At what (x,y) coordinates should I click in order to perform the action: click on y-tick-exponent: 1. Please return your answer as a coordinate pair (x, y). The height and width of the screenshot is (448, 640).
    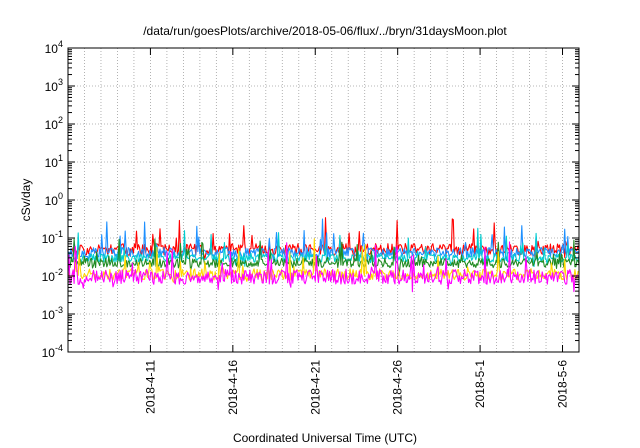
    Looking at the image, I should click on (60, 158).